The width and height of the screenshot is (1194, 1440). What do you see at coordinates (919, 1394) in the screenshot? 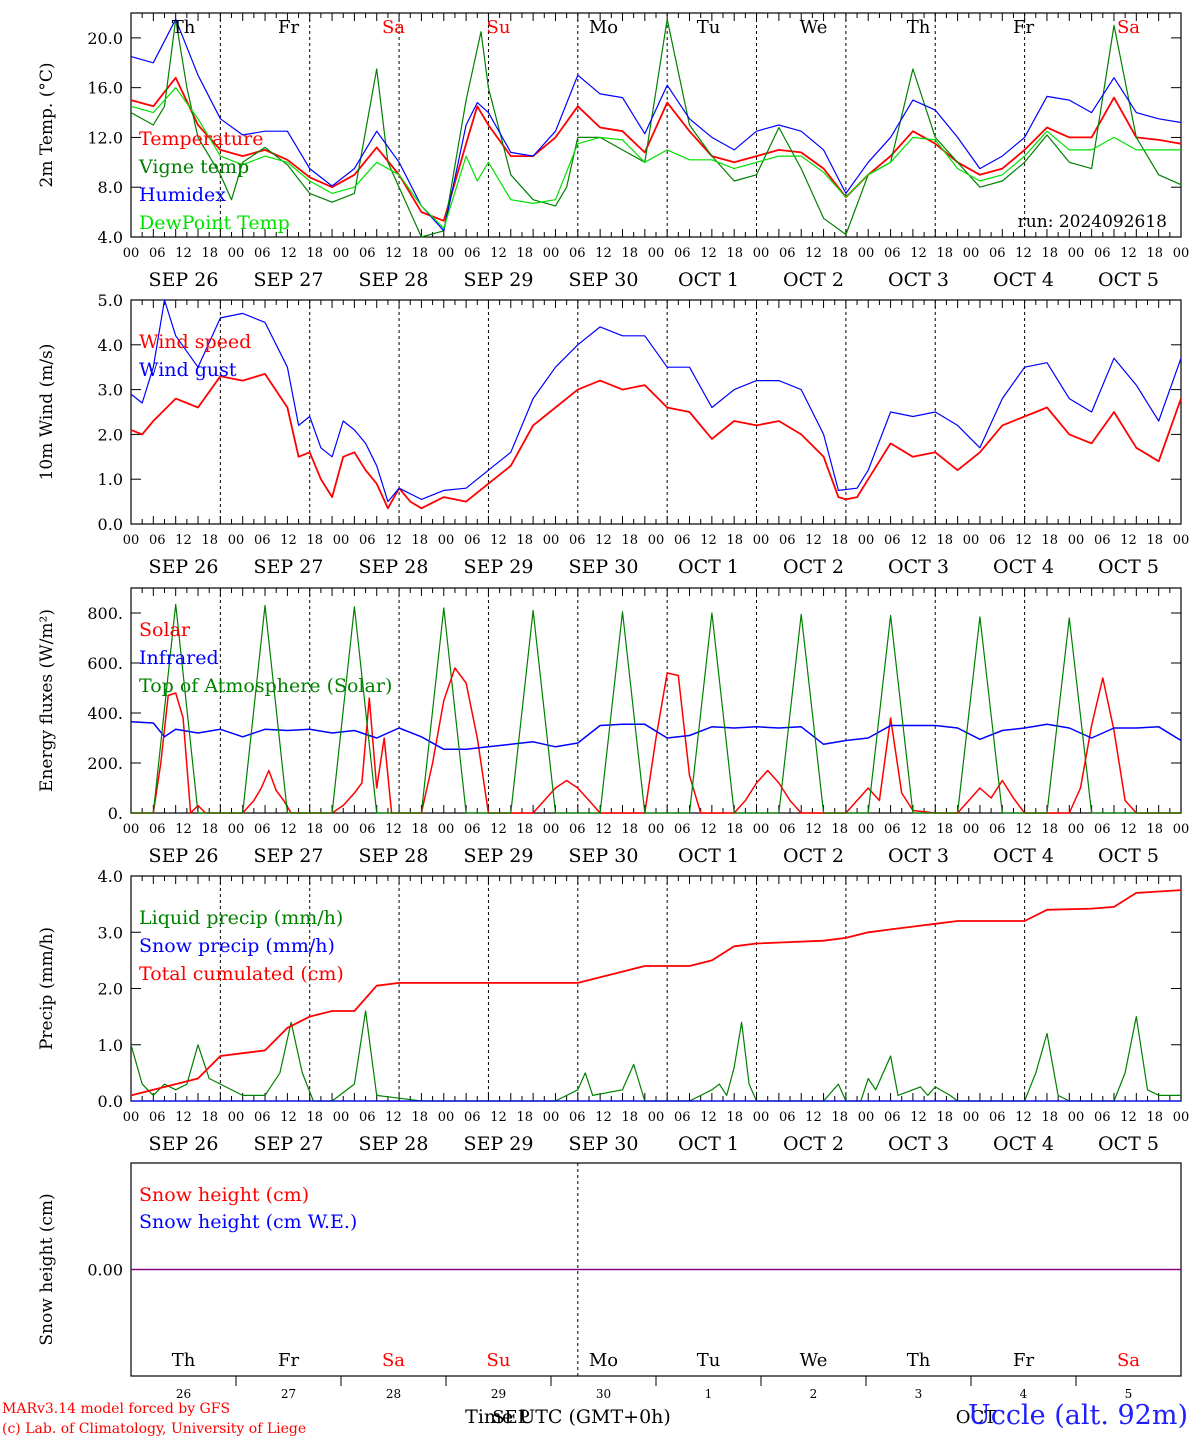
I see `day-number: 3` at bounding box center [919, 1394].